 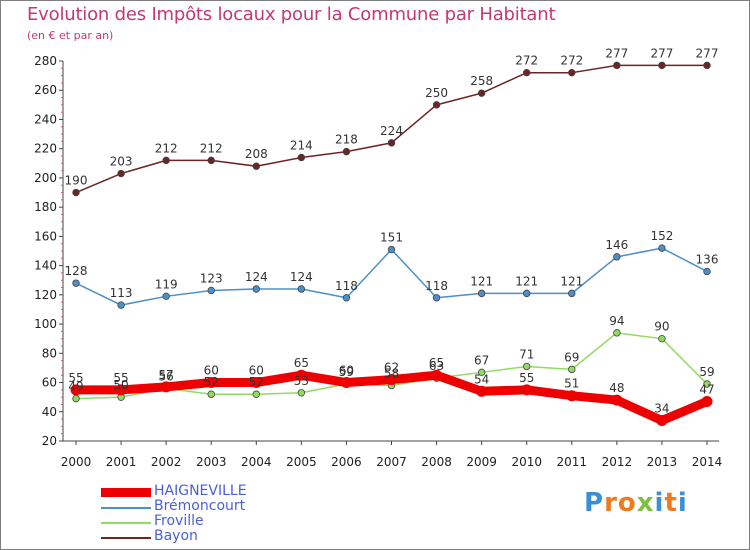 I want to click on y-tick-label: 180, so click(x=45, y=207).